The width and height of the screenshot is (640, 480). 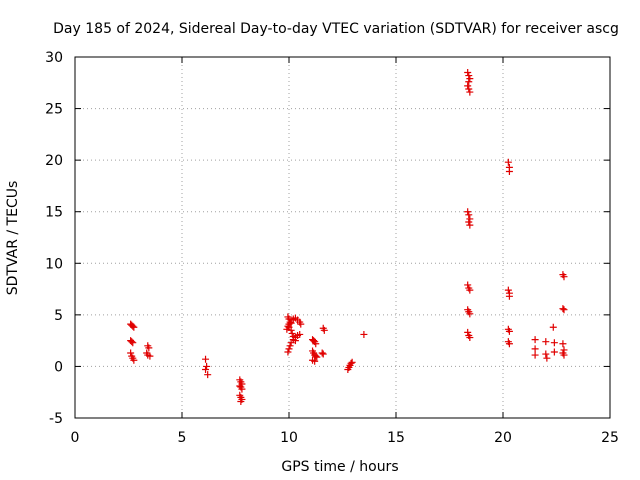 What do you see at coordinates (396, 438) in the screenshot?
I see `x-tick-label: 15` at bounding box center [396, 438].